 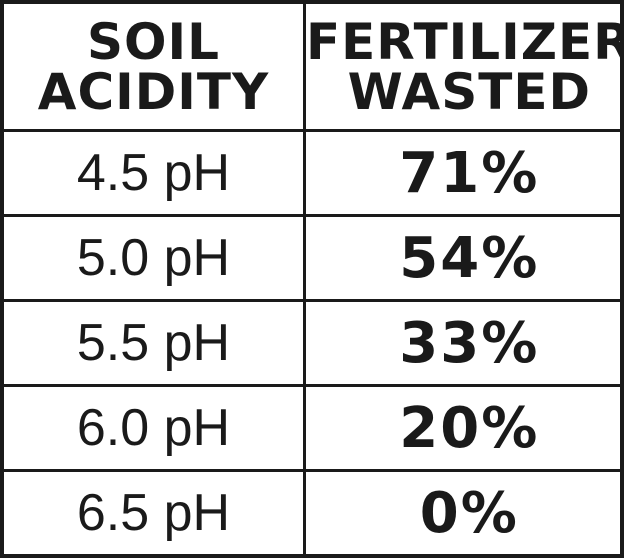 I want to click on header-fertilizer-wasted: FERTILIZER WASTED, so click(x=465, y=66).